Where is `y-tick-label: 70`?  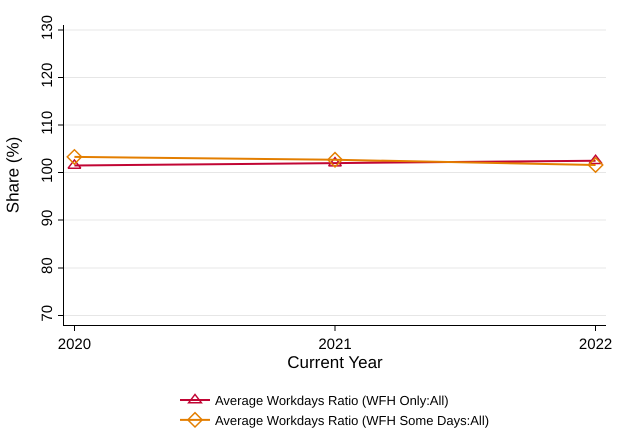
y-tick-label: 70 is located at coordinates (47, 313).